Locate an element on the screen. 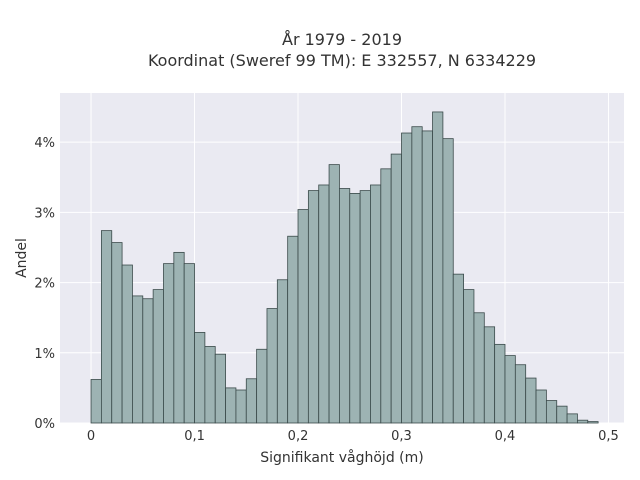 The image size is (640, 480). chart-title-line-1: År 1979 - 2019 is located at coordinates (342, 39).